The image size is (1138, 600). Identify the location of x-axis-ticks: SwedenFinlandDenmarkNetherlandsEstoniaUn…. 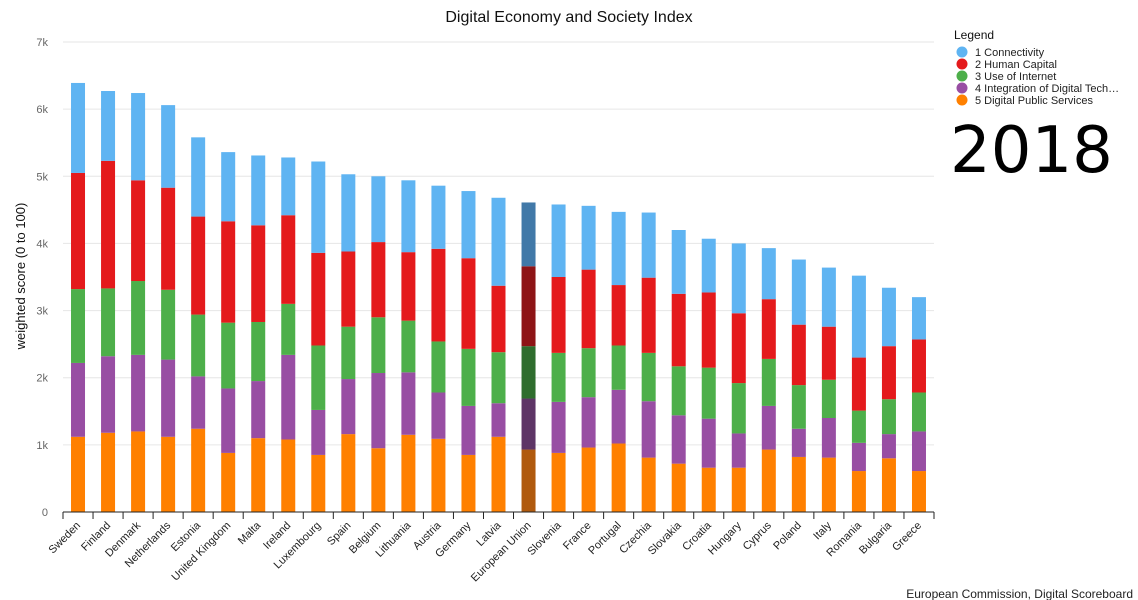
(486, 551).